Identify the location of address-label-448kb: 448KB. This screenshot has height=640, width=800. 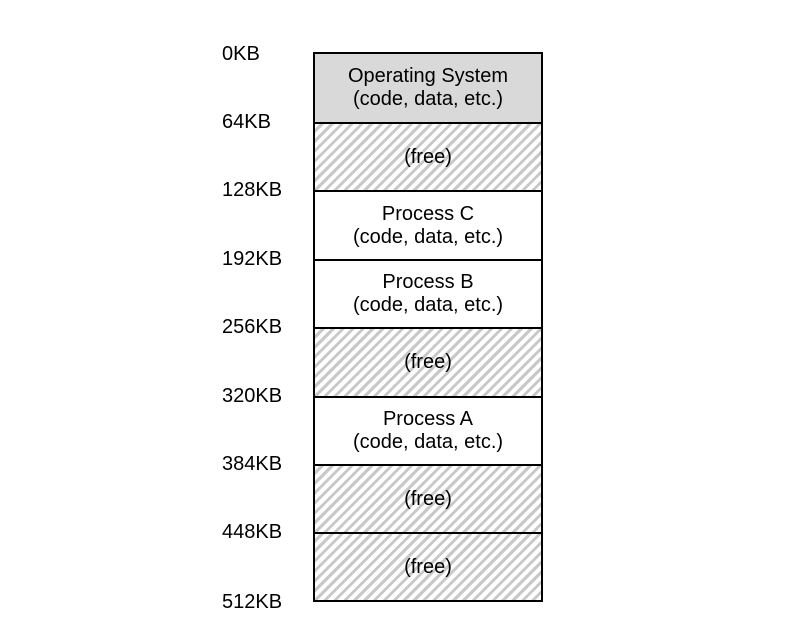
(252, 532).